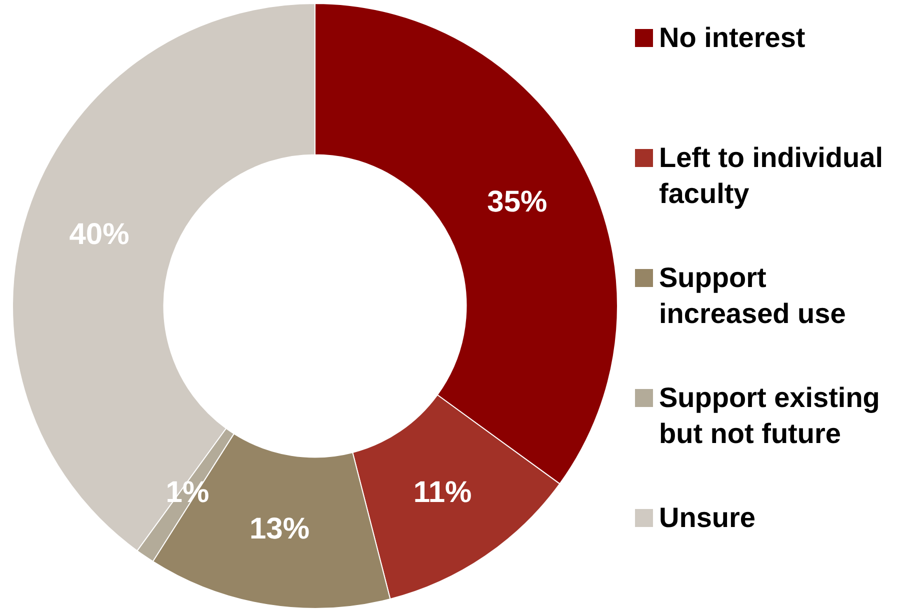  What do you see at coordinates (771, 176) in the screenshot?
I see `legend-label: Left to individual faculty` at bounding box center [771, 176].